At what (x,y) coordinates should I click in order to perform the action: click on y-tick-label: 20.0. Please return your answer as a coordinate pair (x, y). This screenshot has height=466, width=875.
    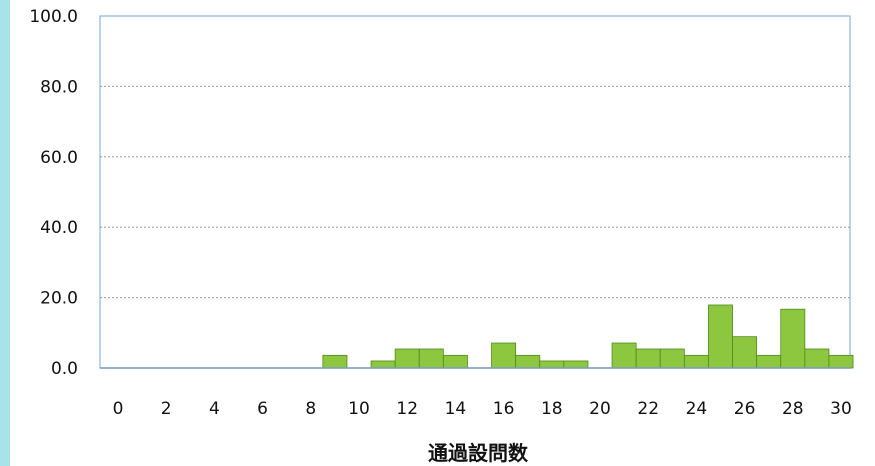
    Looking at the image, I should click on (59, 299).